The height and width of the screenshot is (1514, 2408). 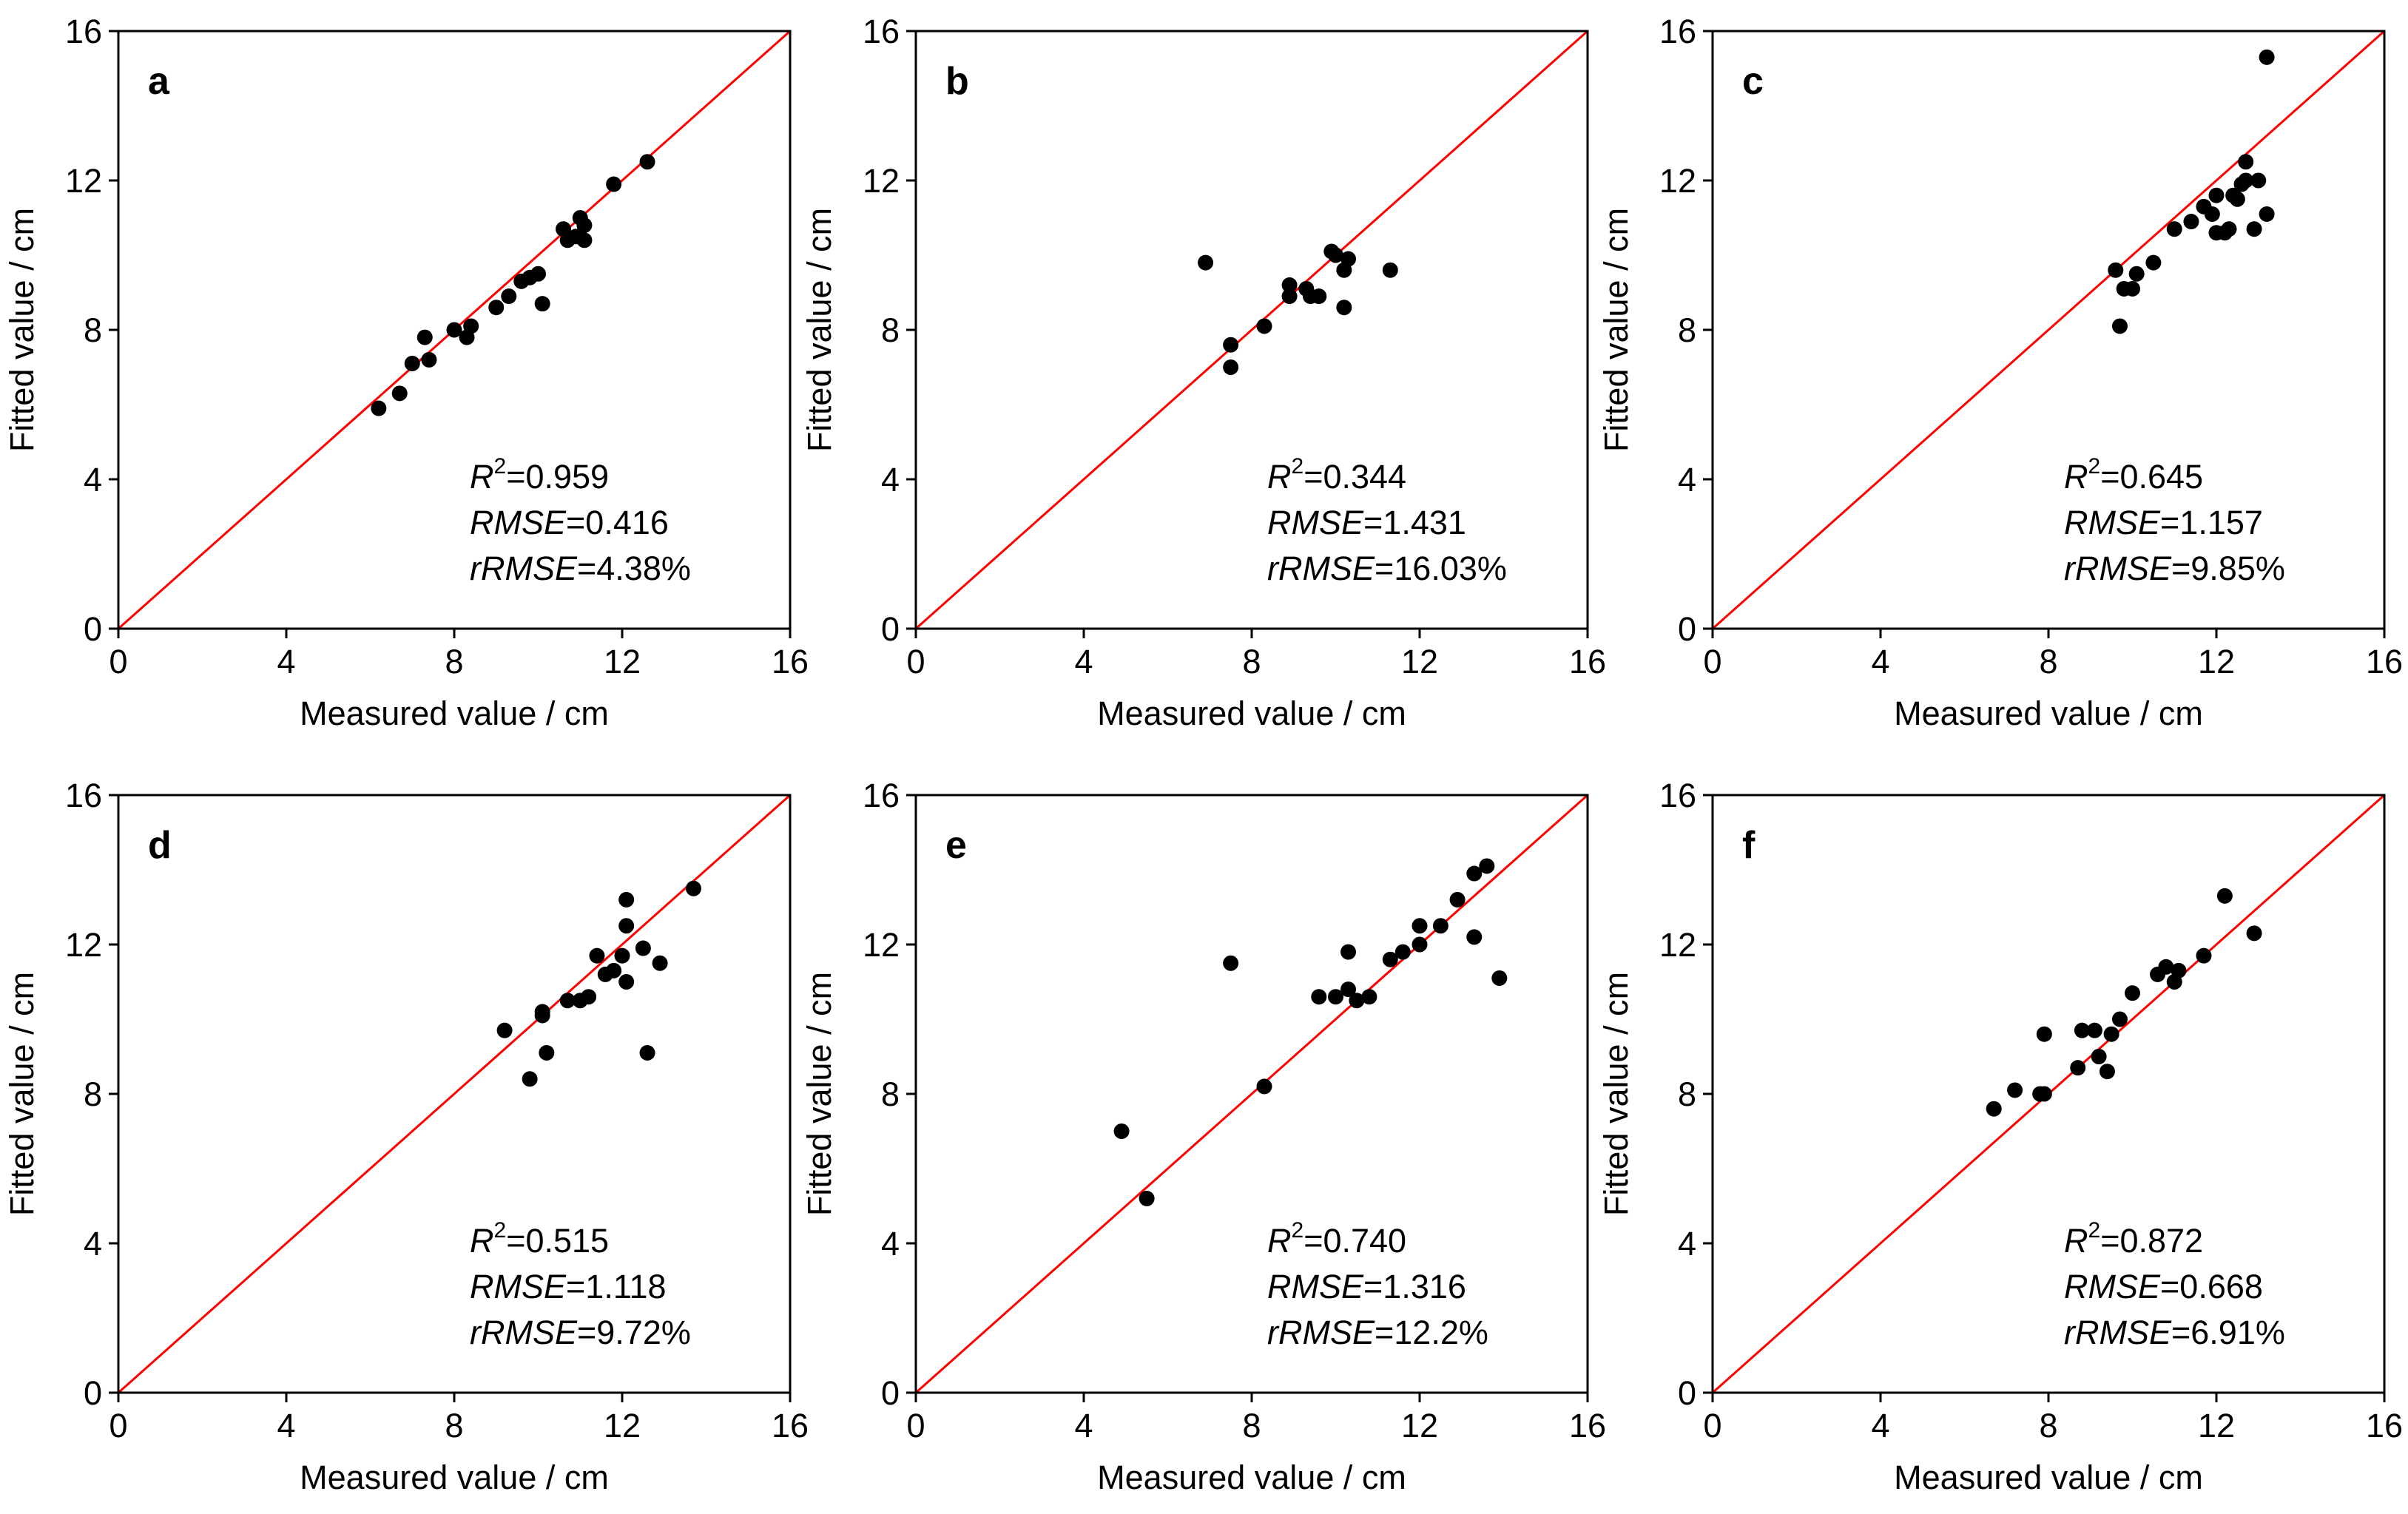 I want to click on r-squared-value: =0.740, so click(x=1355, y=1241).